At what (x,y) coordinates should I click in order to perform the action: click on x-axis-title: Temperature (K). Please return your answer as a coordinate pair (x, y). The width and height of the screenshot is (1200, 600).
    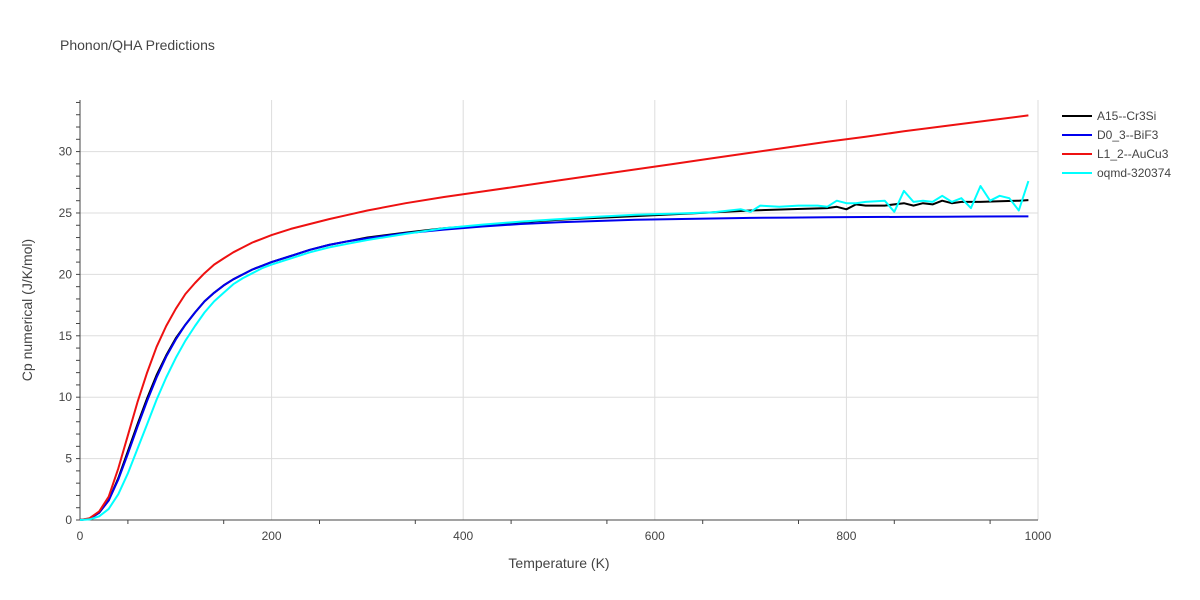
    Looking at the image, I should click on (558, 563).